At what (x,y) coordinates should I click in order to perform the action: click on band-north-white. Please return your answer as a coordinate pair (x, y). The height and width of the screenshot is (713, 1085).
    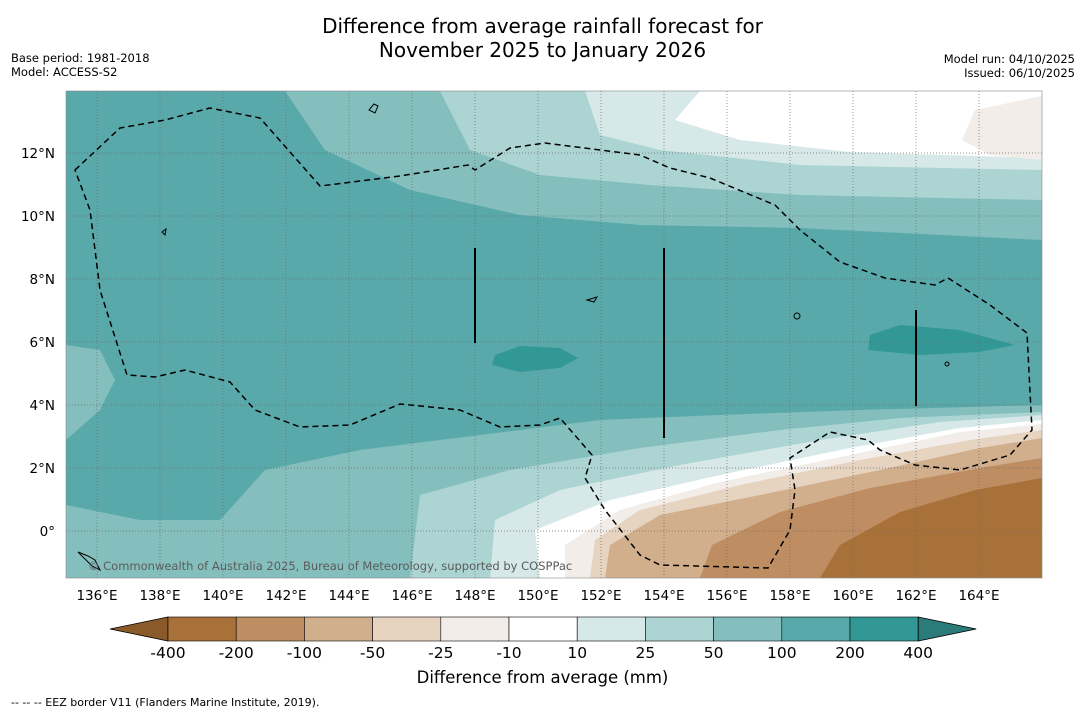
    Looking at the image, I should click on (858, 124).